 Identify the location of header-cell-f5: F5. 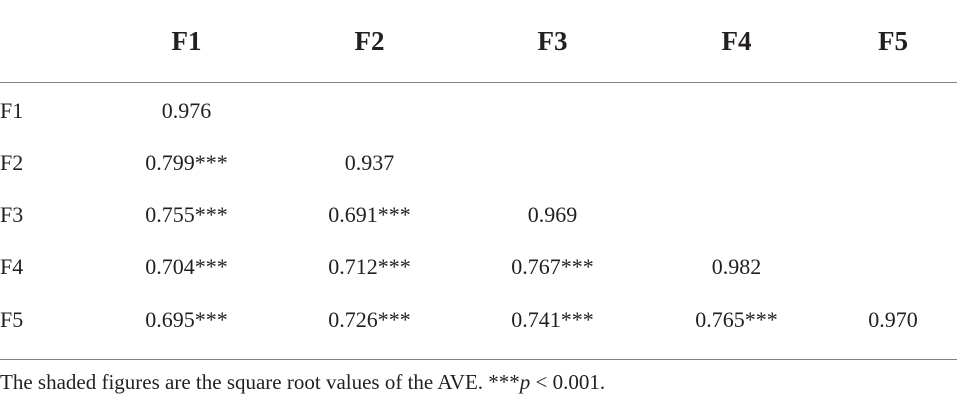
(893, 40).